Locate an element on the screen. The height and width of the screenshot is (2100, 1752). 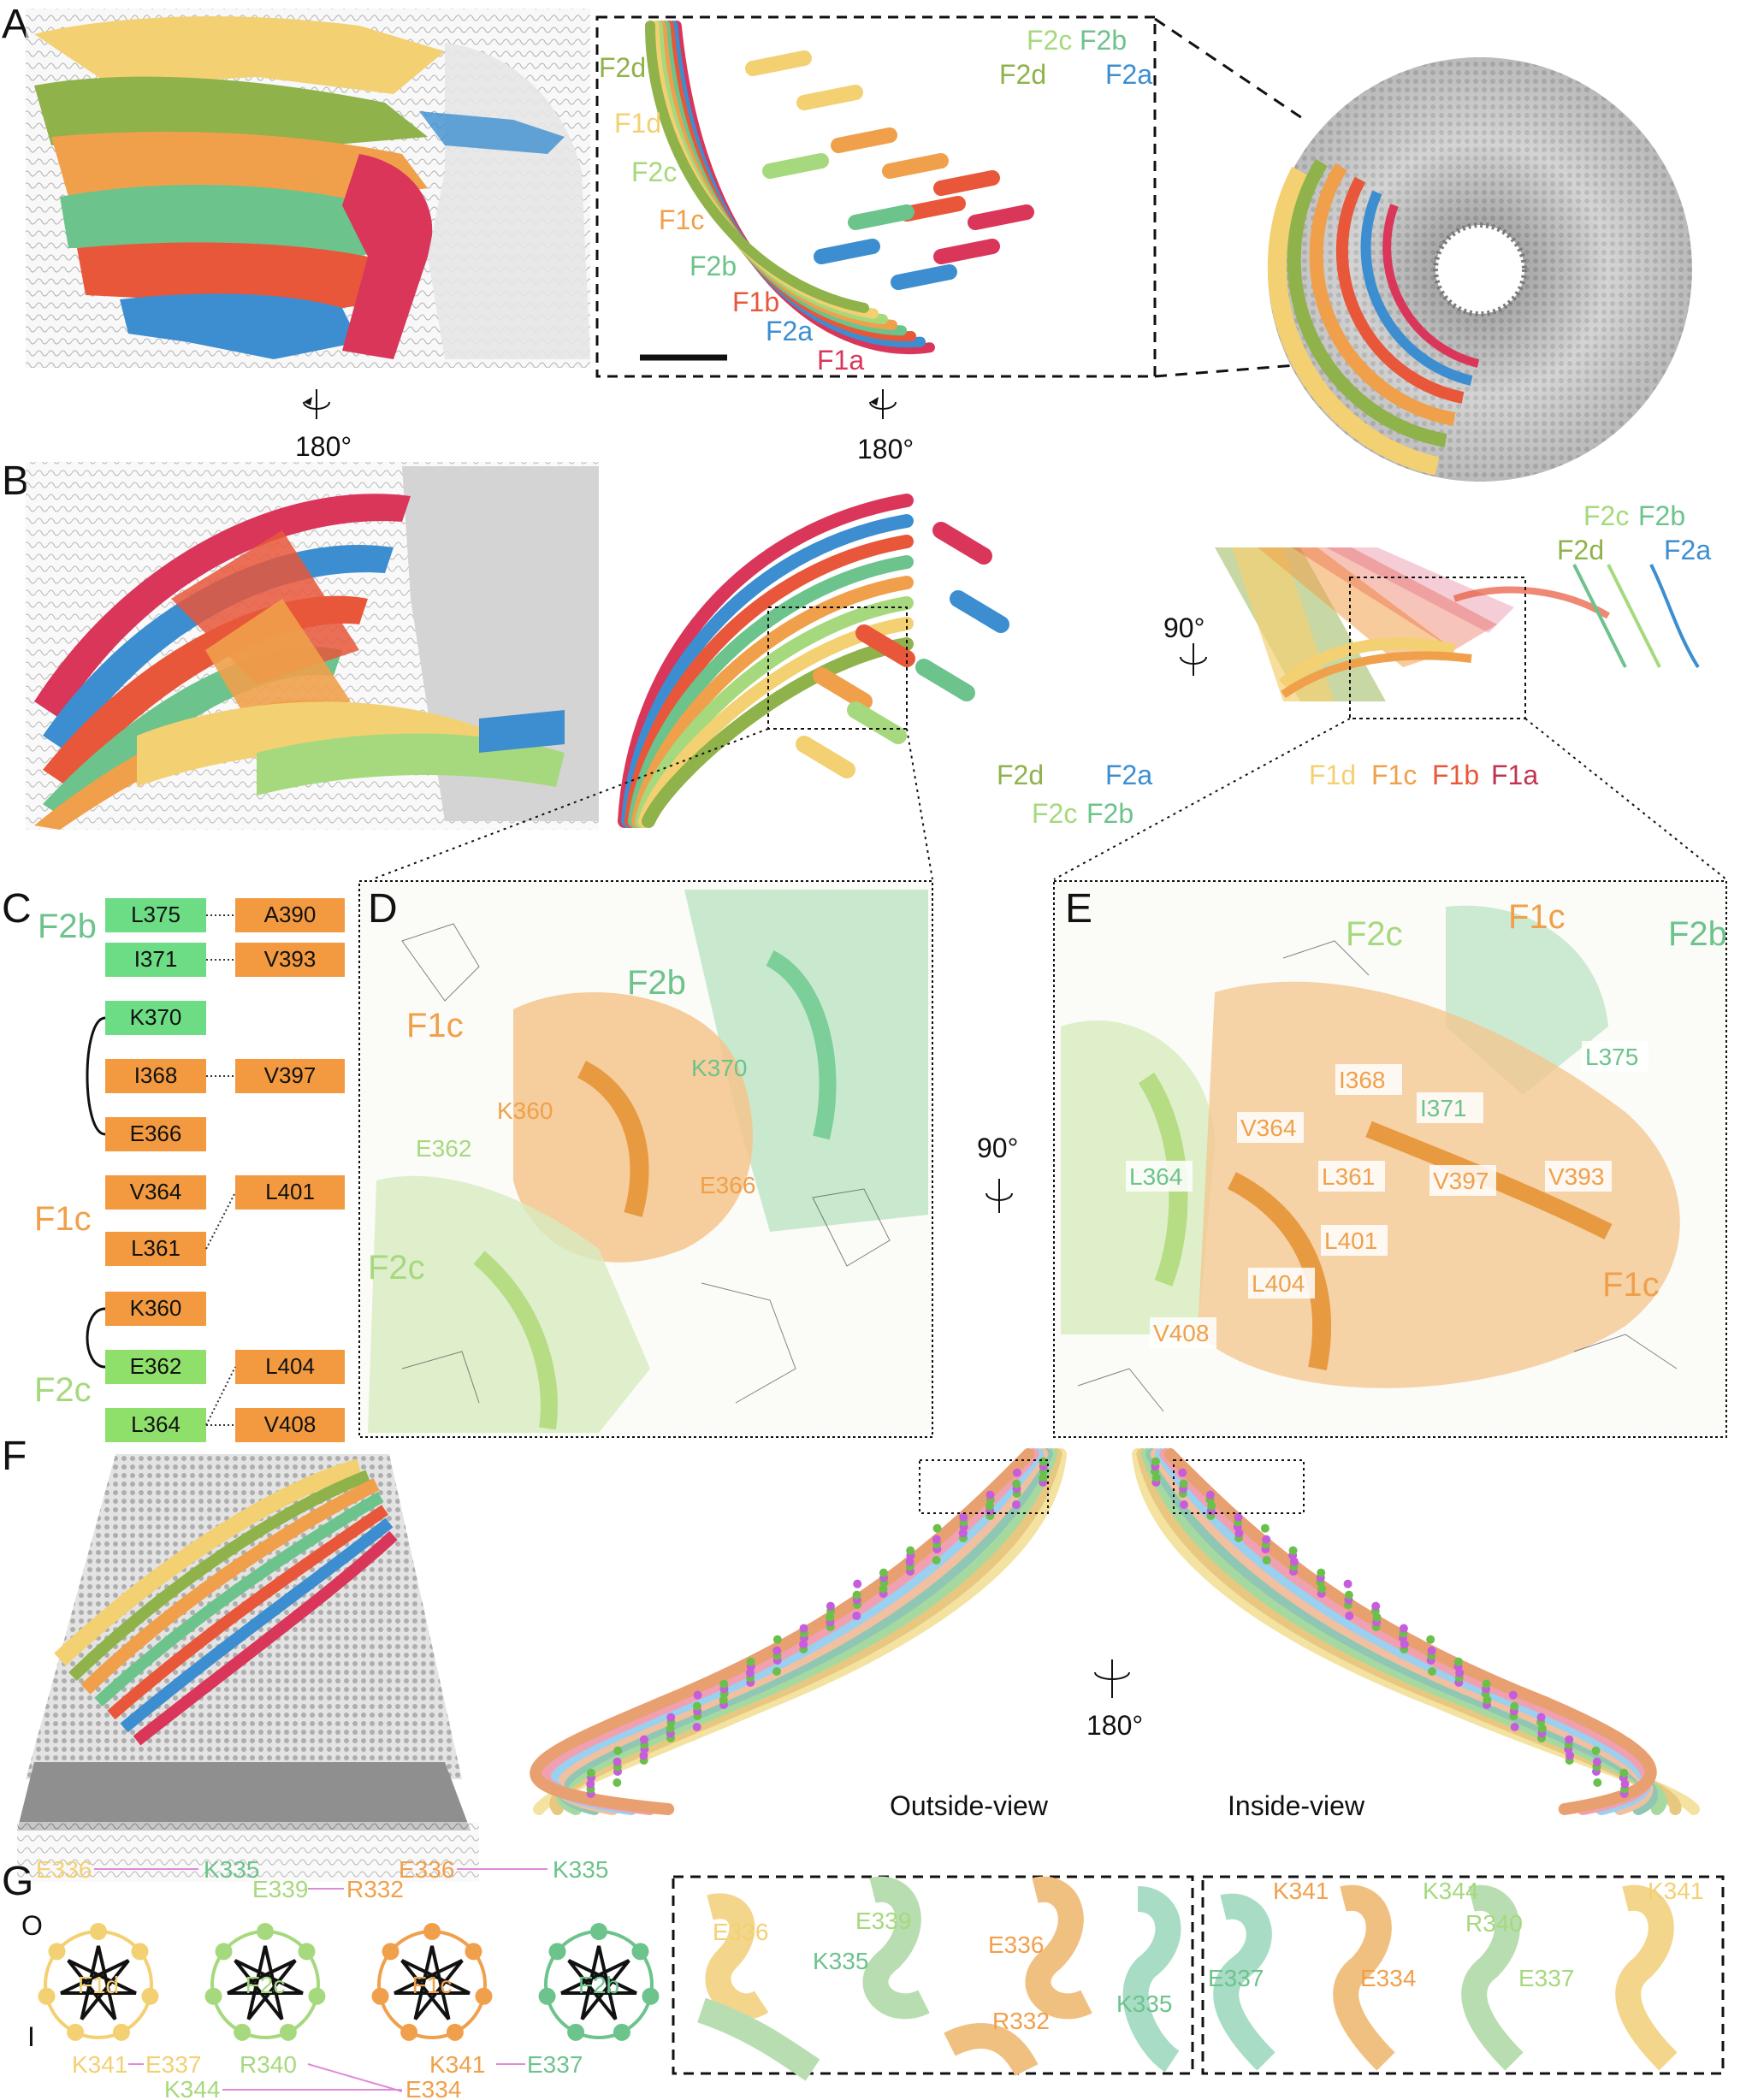
label-F1d: F1d is located at coordinates (1332, 775).